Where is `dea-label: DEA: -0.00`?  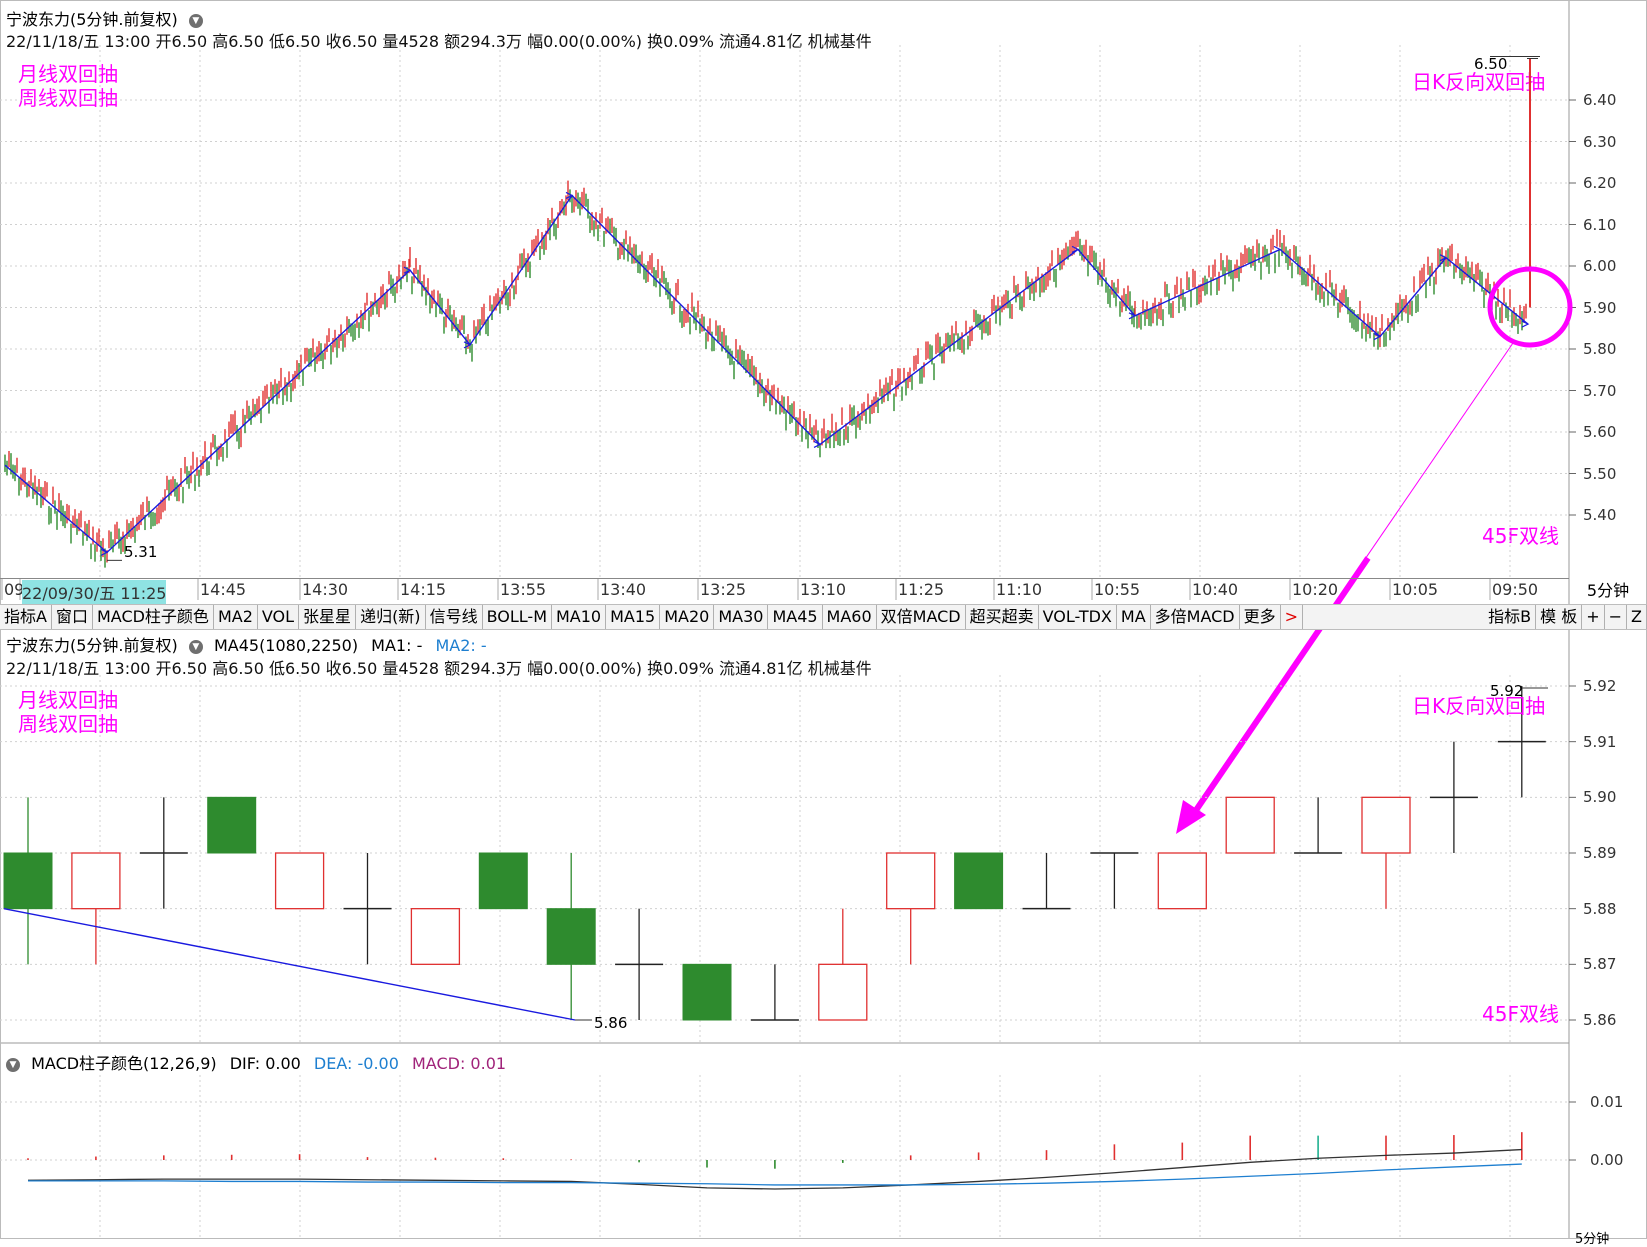
dea-label: DEA: -0.00 is located at coordinates (356, 1063).